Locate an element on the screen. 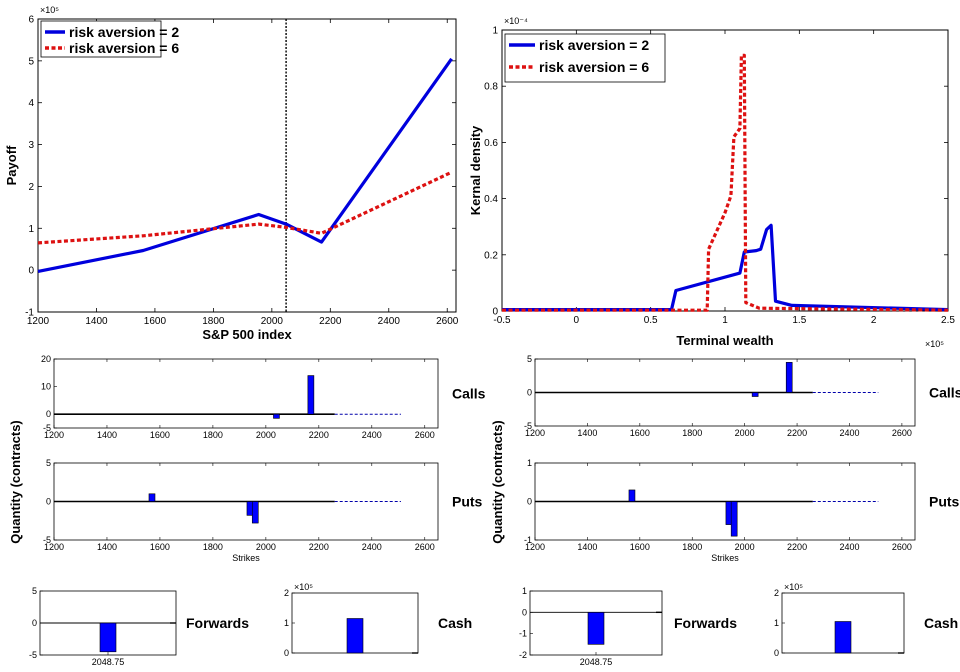 This screenshot has width=960, height=672. puts-left-xtick-label: 2600 is located at coordinates (425, 547).